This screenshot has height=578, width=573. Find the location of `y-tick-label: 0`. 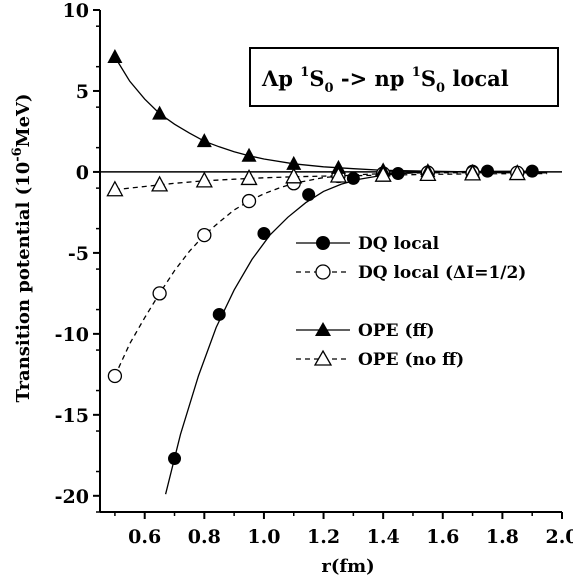

y-tick-label: 0 is located at coordinates (82, 173).